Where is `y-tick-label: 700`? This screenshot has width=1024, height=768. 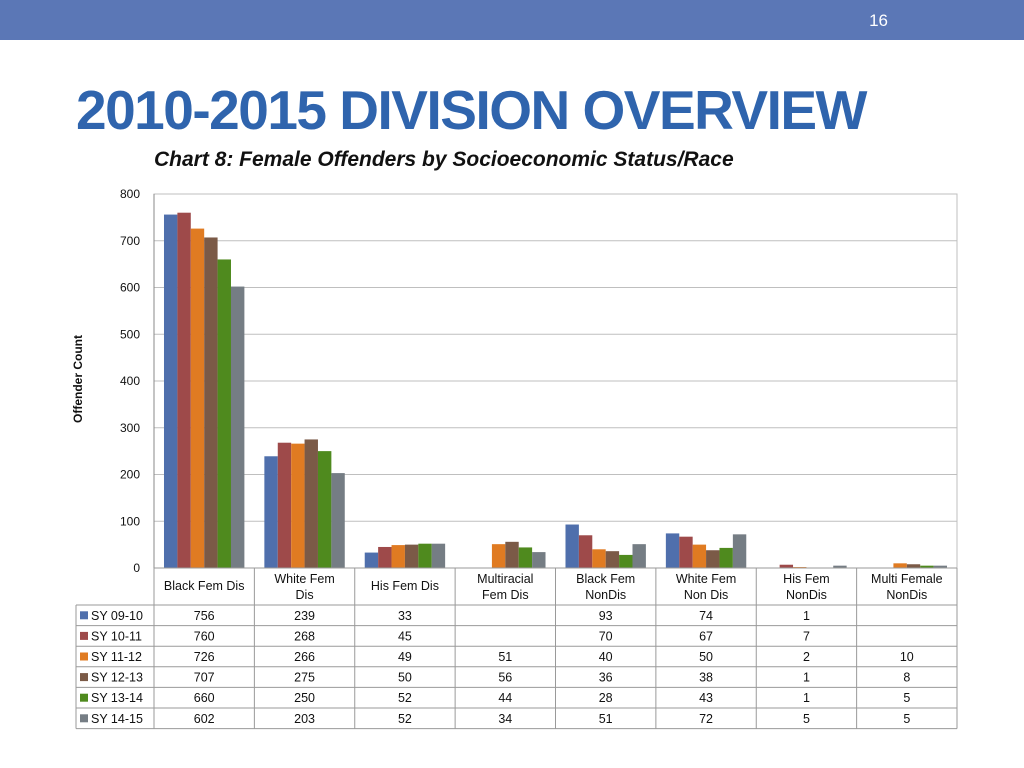 y-tick-label: 700 is located at coordinates (130, 241).